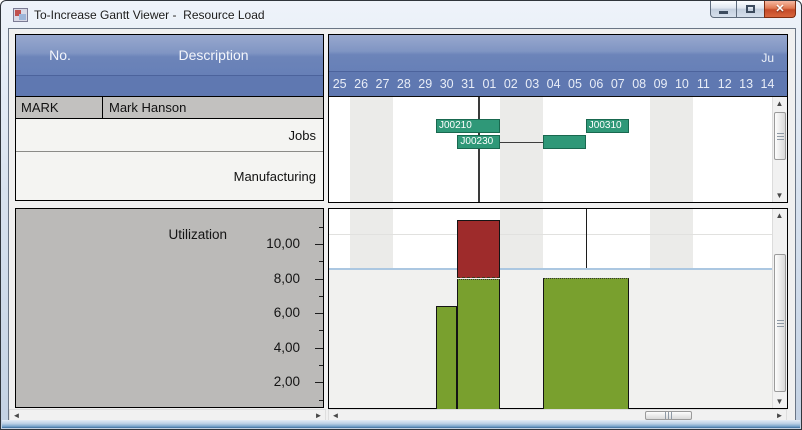 The image size is (802, 430). I want to click on close-button: ✕, so click(780, 9).